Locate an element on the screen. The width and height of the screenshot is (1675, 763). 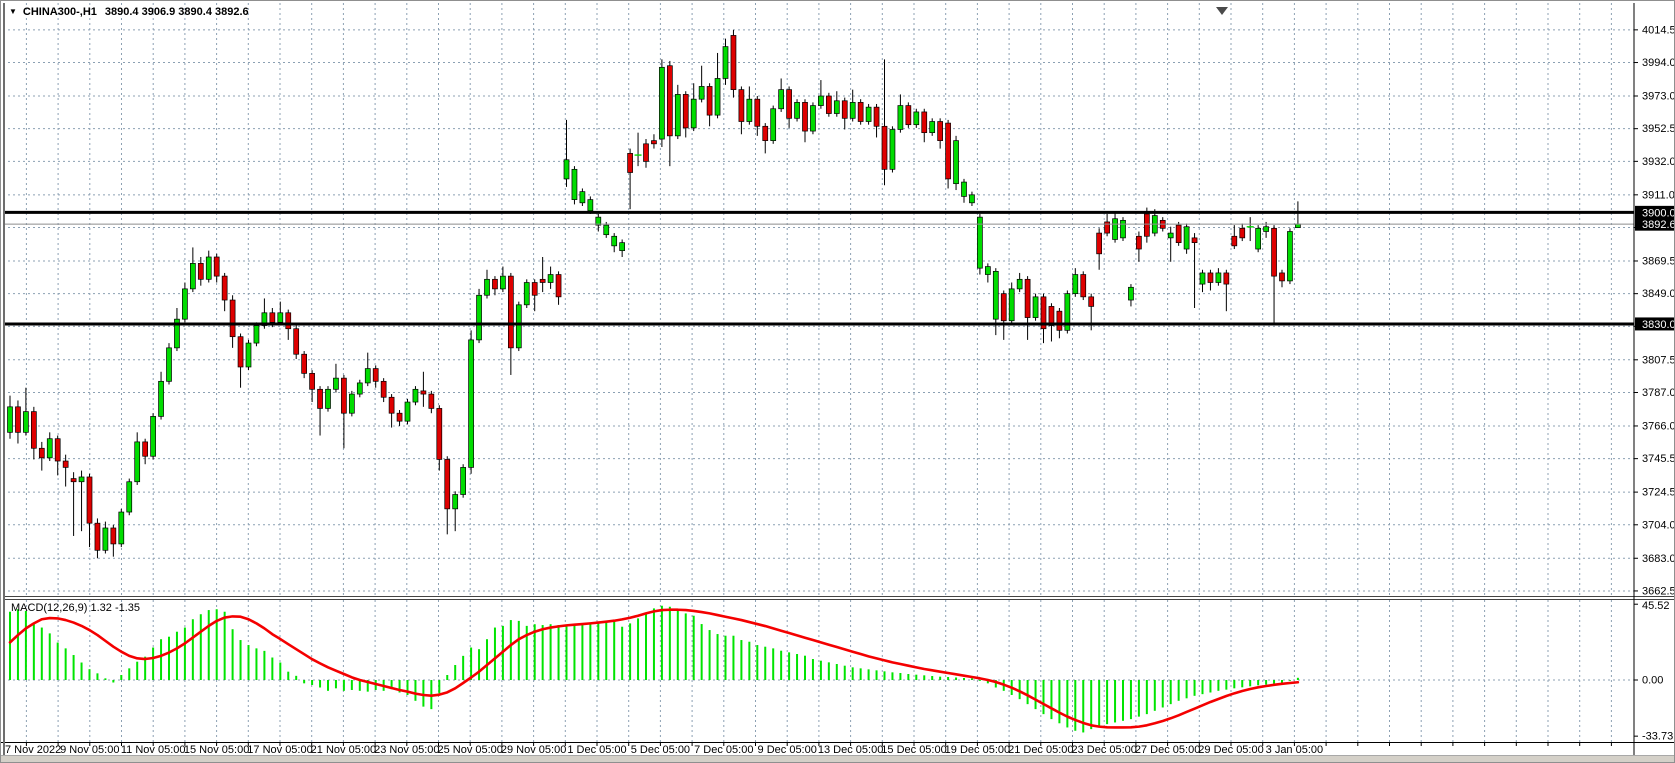
ohlc-values: 3890.4 3906.9 3890.4 3892.6 is located at coordinates (176, 12).